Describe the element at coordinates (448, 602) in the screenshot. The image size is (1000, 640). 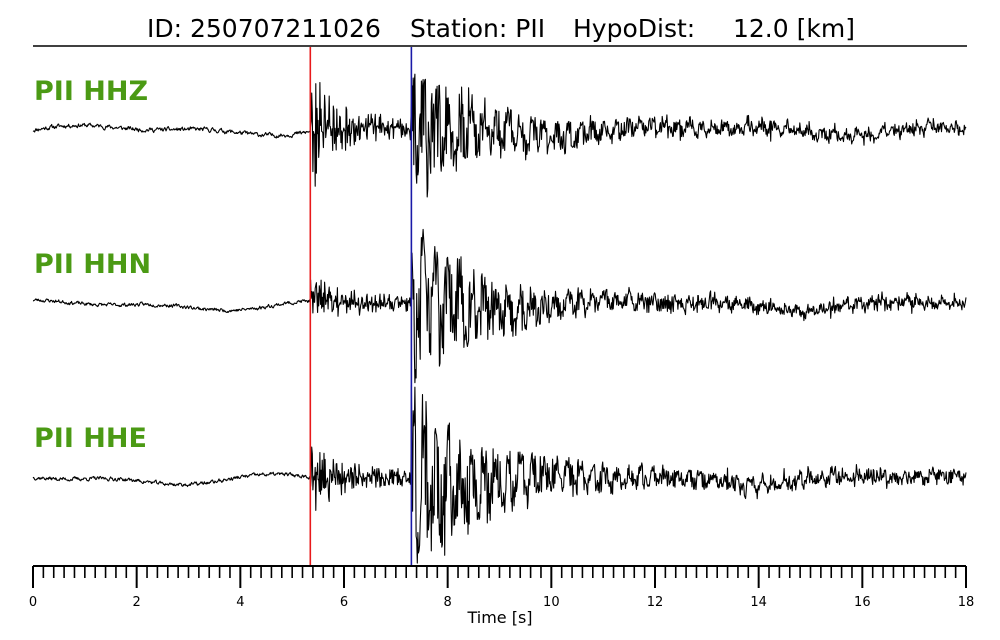
I see `x-tick-label: 8` at that location.